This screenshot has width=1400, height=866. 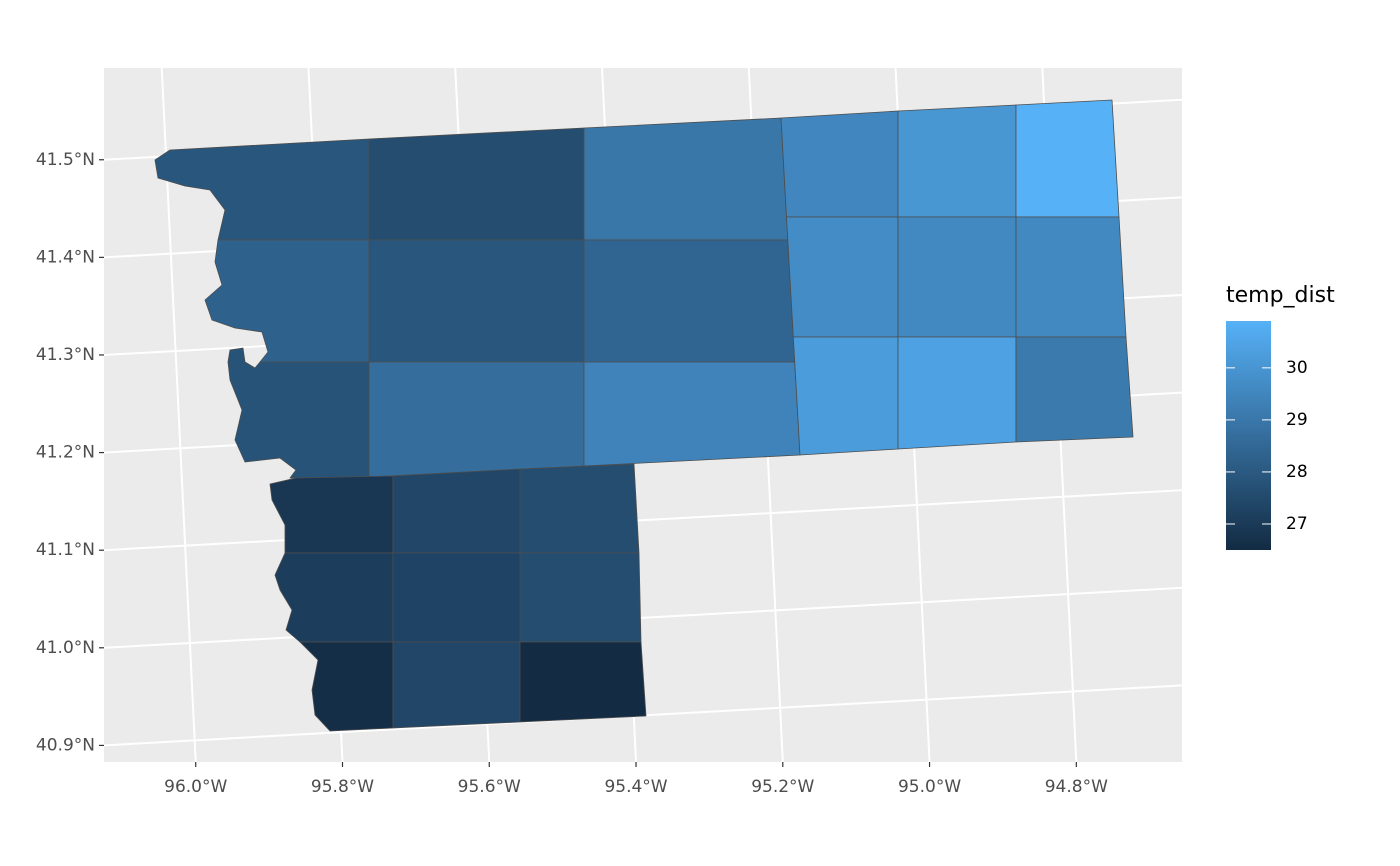 What do you see at coordinates (65, 160) in the screenshot?
I see `y-tick-label: 41.5°N` at bounding box center [65, 160].